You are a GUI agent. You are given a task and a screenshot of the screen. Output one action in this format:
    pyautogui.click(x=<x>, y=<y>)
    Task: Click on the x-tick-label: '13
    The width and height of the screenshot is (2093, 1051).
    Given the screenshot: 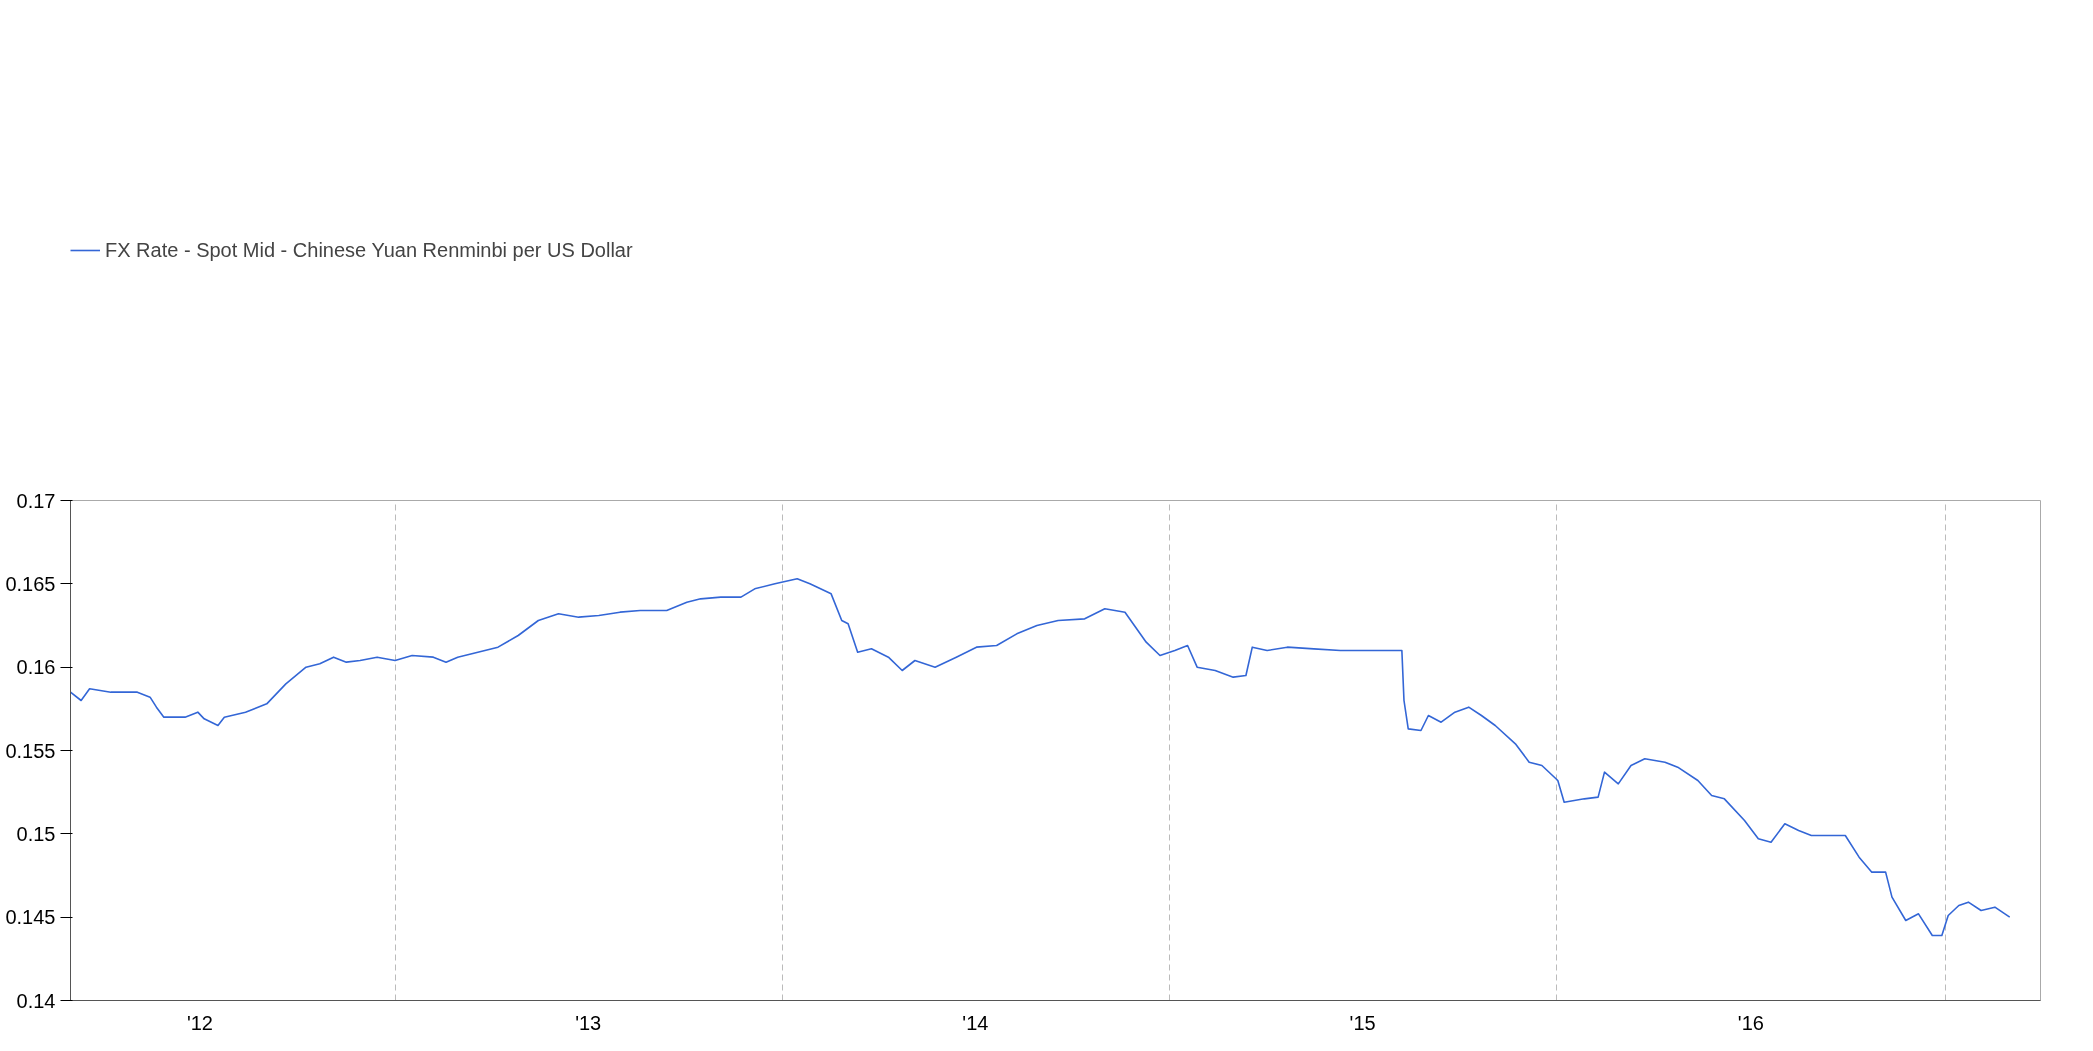 What is the action you would take?
    pyautogui.click(x=588, y=1022)
    